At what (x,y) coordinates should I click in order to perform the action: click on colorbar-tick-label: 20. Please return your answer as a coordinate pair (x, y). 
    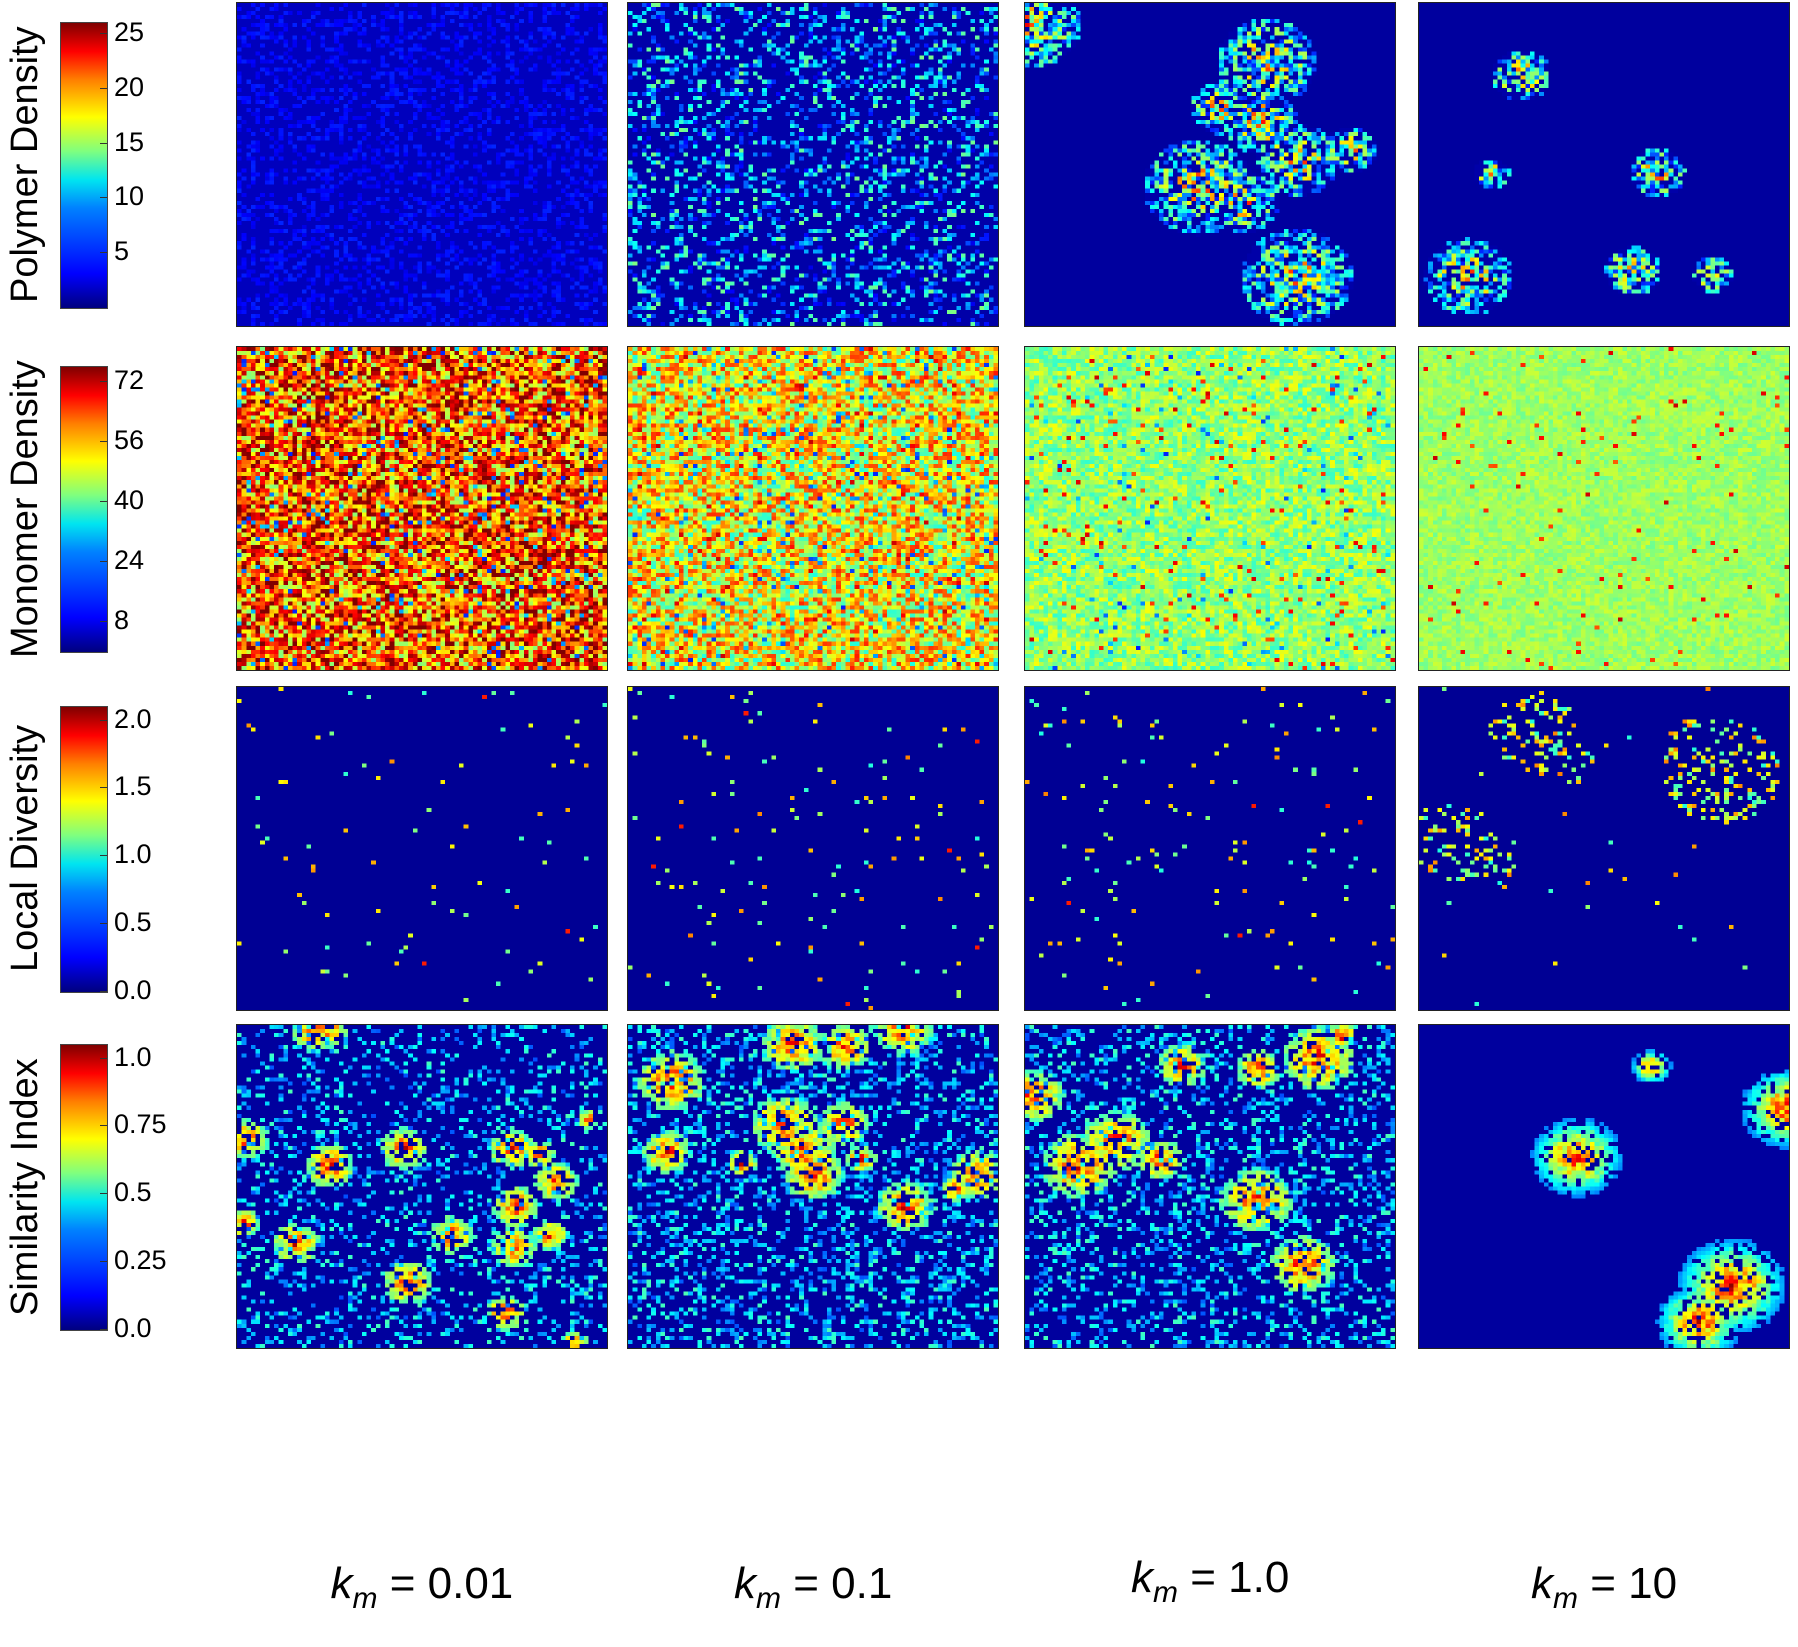
    Looking at the image, I should click on (129, 86).